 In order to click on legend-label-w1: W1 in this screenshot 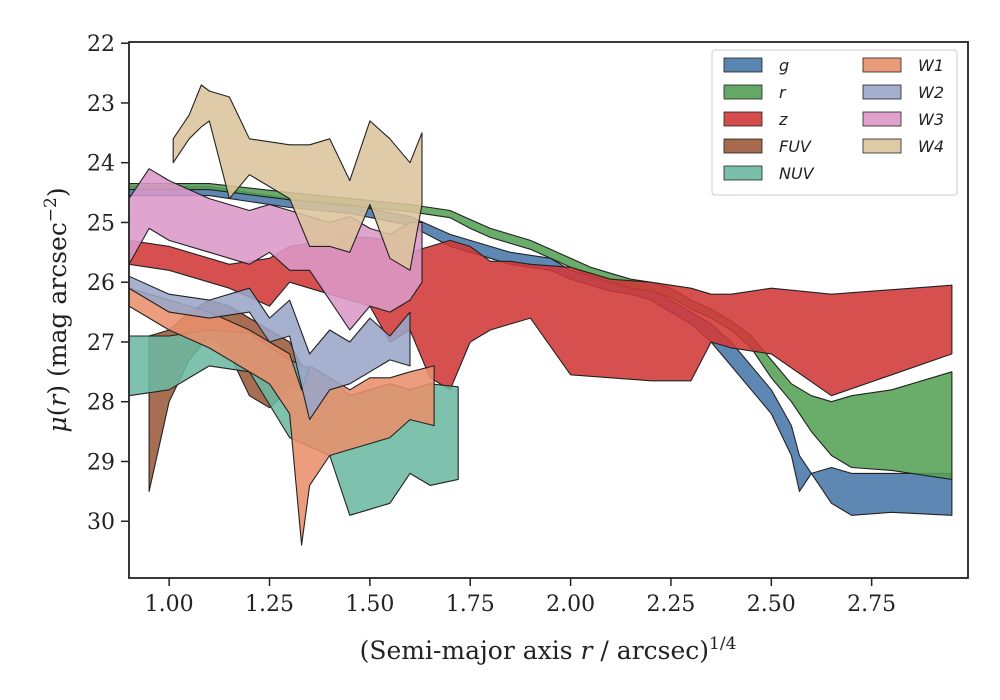, I will do `click(931, 65)`.